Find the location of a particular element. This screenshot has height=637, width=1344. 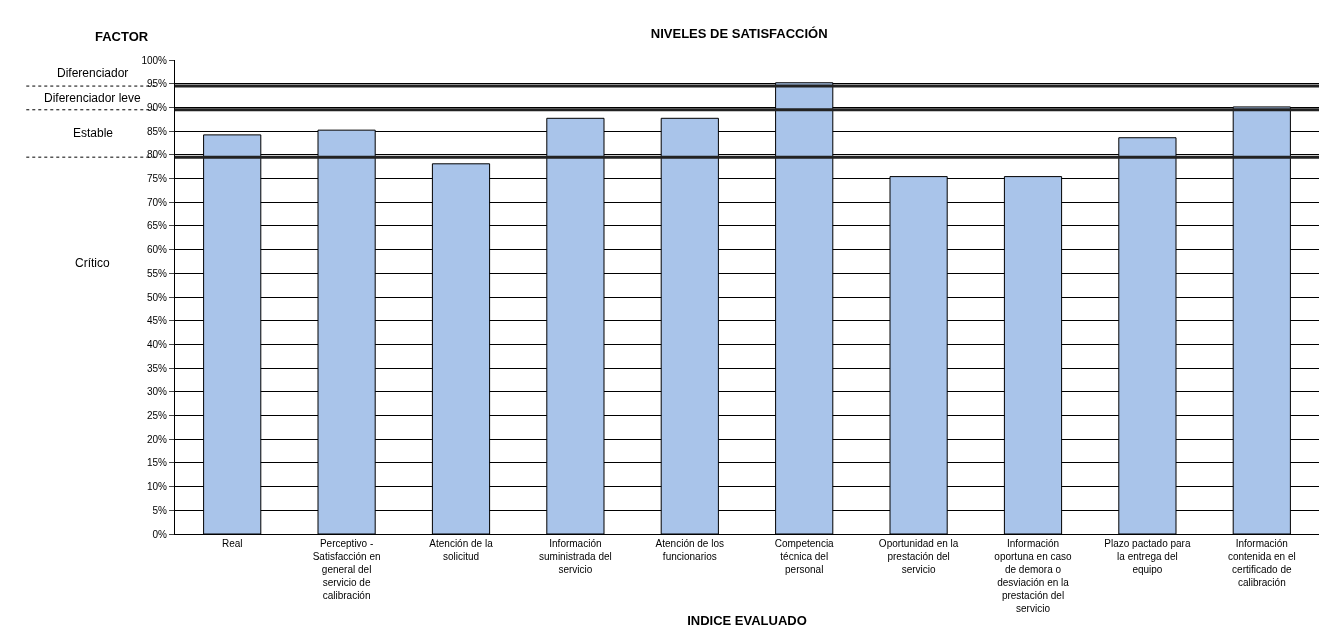

x-tick-label: Atención de la solicitud is located at coordinates (461, 550).